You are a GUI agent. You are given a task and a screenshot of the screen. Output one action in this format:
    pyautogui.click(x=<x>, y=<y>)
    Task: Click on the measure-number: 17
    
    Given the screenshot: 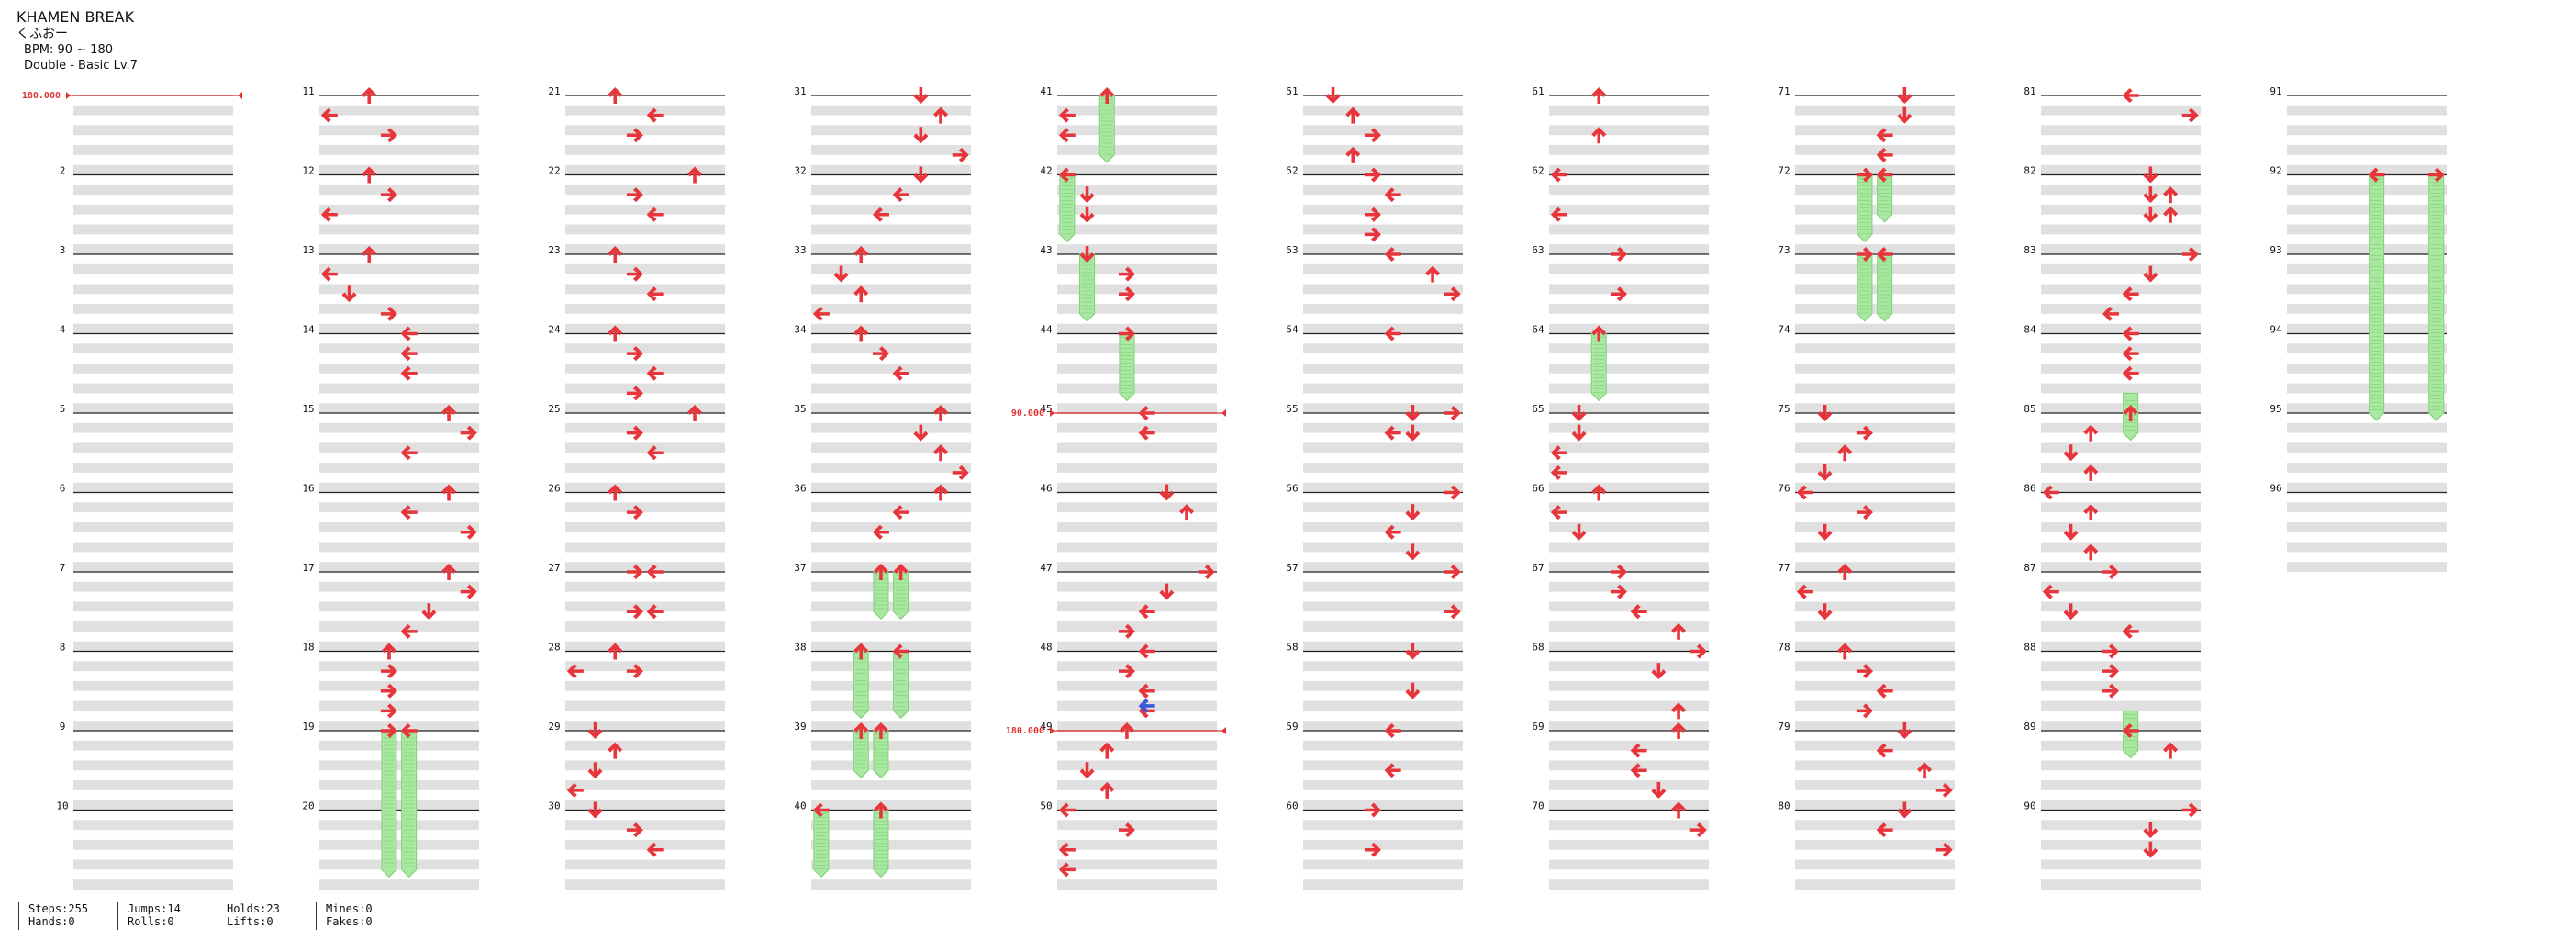 What is the action you would take?
    pyautogui.click(x=308, y=568)
    